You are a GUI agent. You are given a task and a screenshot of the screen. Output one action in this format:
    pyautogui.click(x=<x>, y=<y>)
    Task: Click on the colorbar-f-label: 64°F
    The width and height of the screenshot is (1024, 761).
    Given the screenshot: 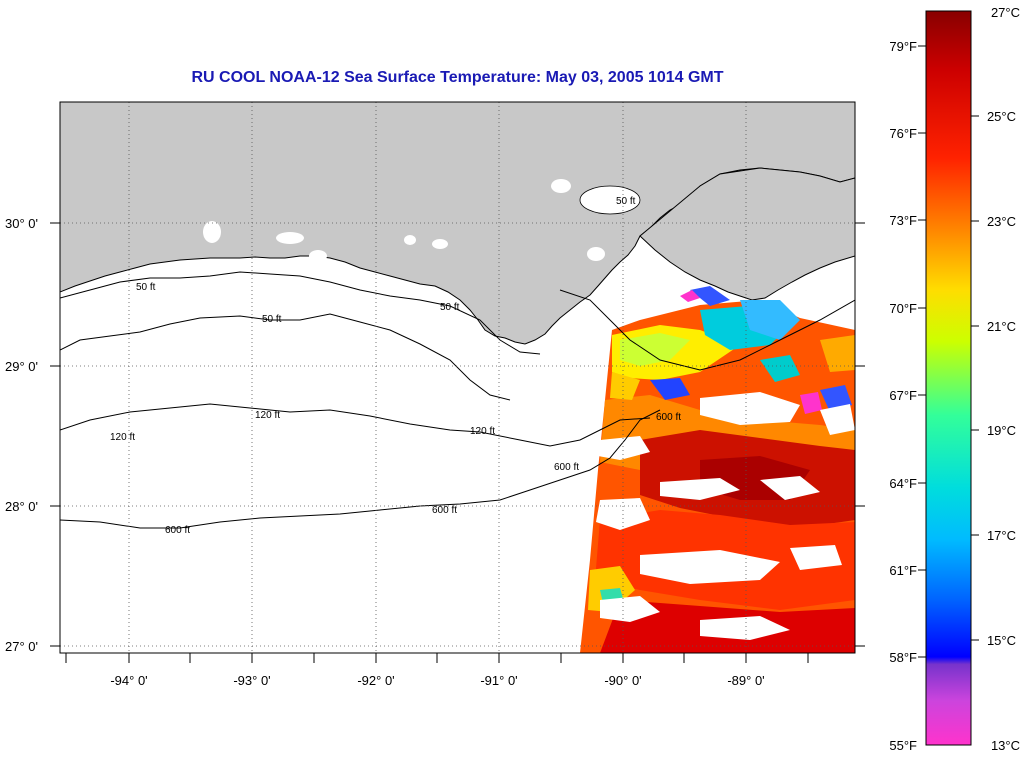 What is the action you would take?
    pyautogui.click(x=903, y=483)
    